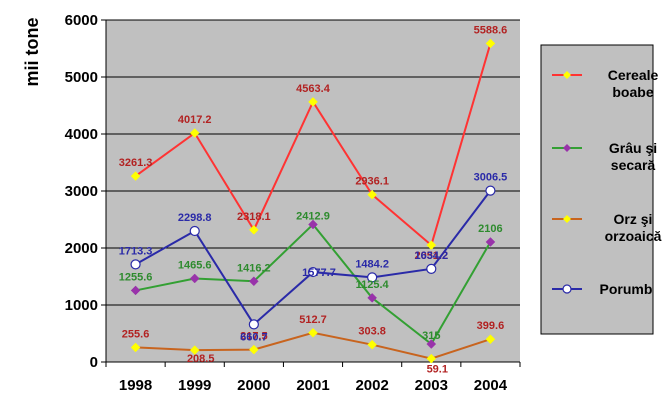 The image size is (664, 406). What do you see at coordinates (253, 385) in the screenshot?
I see `x-tick-label: 2000` at bounding box center [253, 385].